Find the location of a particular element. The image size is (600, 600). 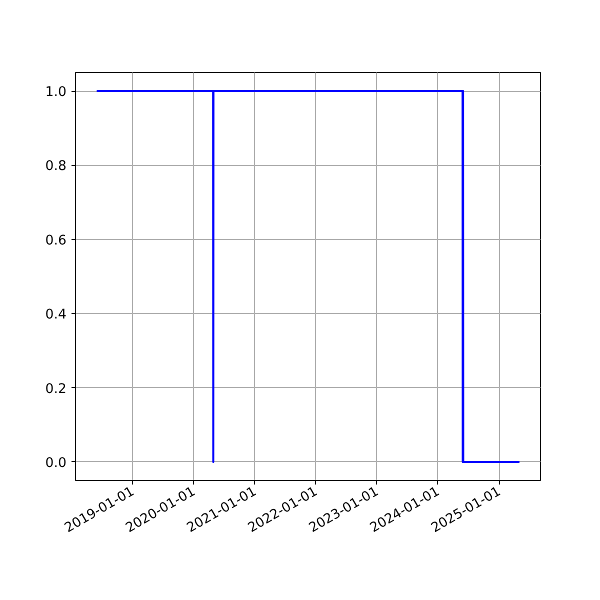

y-tick-label: 0.0 is located at coordinates (56, 463).